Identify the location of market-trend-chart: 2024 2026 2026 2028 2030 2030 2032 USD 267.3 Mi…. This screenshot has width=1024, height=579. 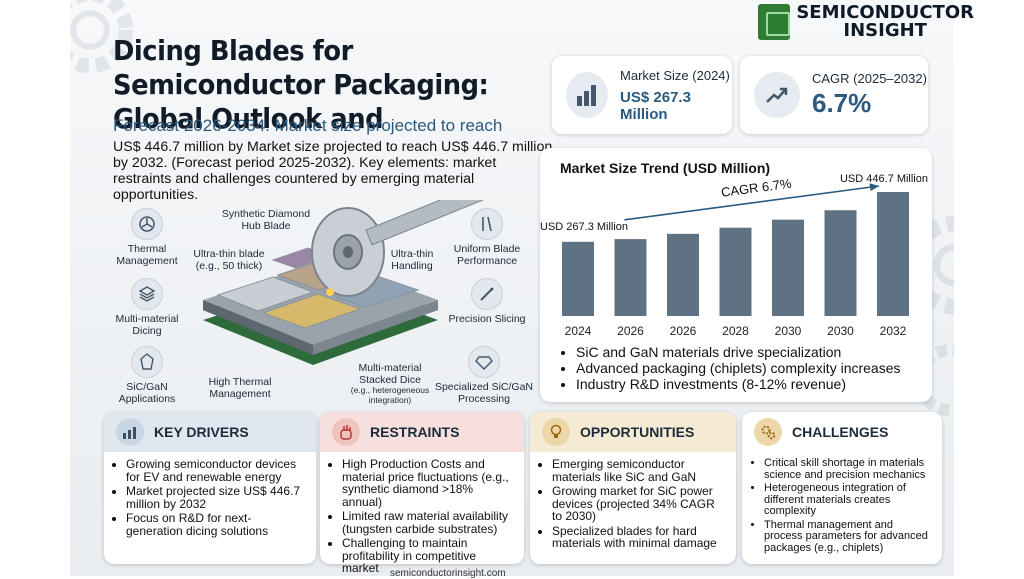
(734, 255).